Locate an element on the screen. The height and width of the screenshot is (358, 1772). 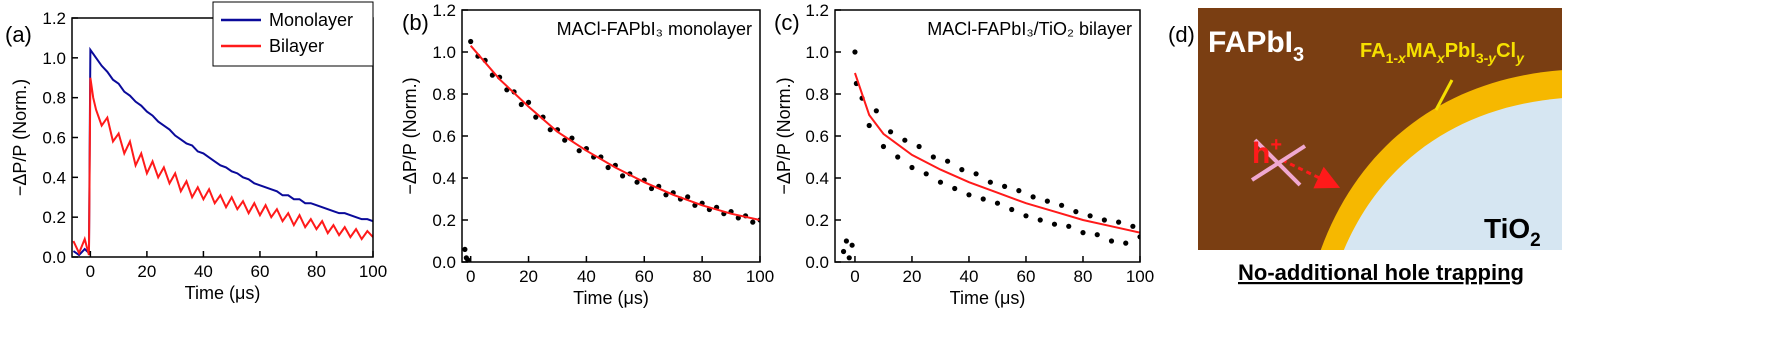
text-part: 1- is located at coordinates (1392, 58).